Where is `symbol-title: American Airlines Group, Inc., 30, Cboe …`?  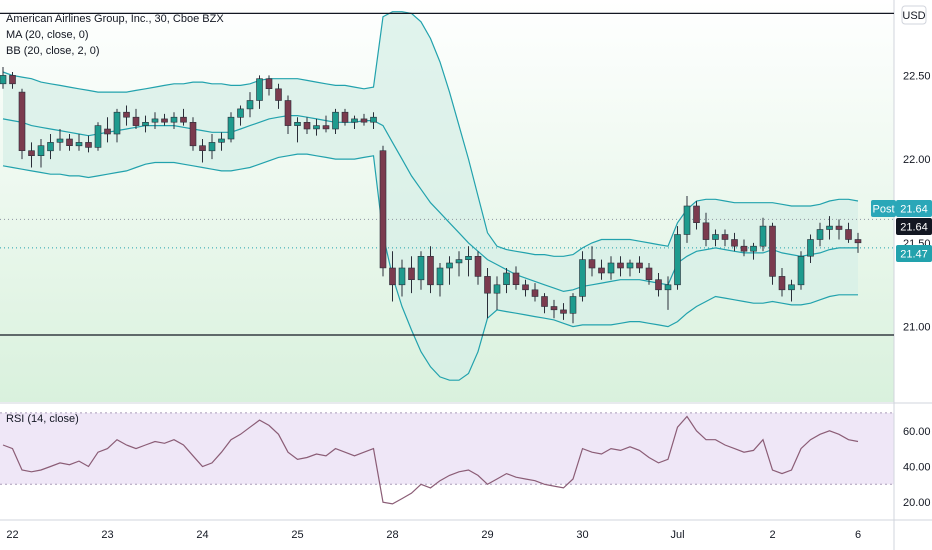
symbol-title: American Airlines Group, Inc., 30, Cboe … is located at coordinates (115, 19).